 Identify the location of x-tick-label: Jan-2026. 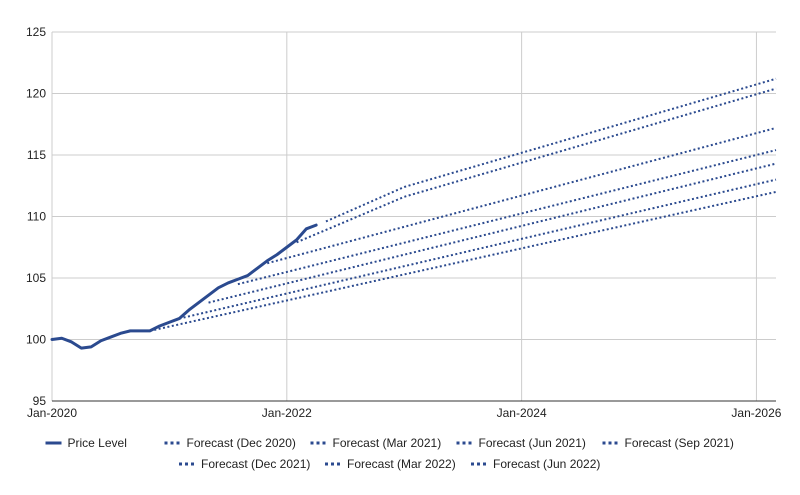
(756, 413).